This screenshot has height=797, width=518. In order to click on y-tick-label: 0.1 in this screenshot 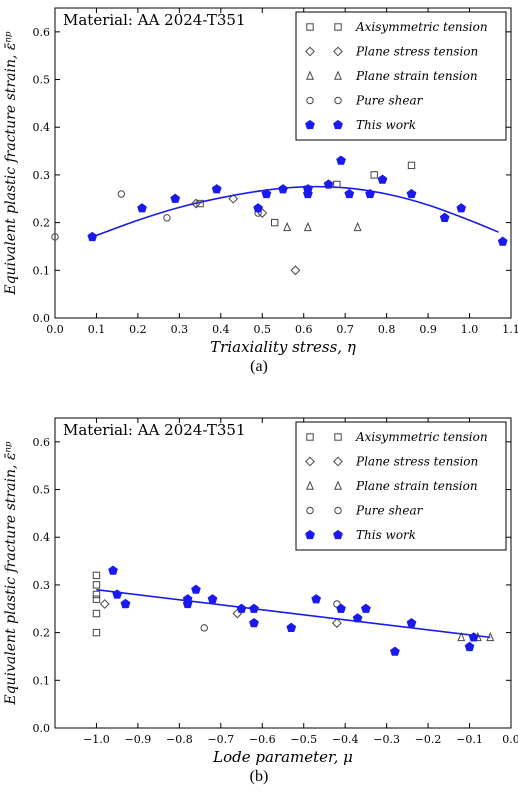, I will do `click(42, 680)`.